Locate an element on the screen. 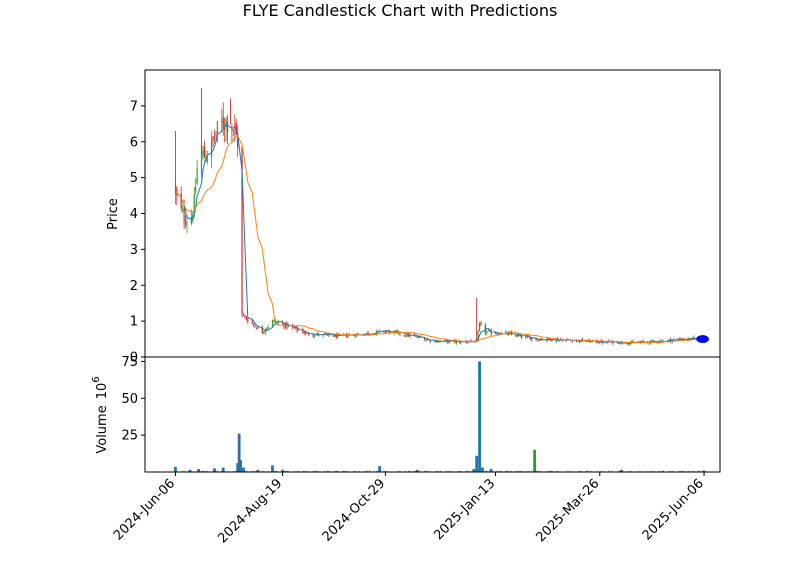  volume-scale-exponent: 6 is located at coordinates (96, 379).